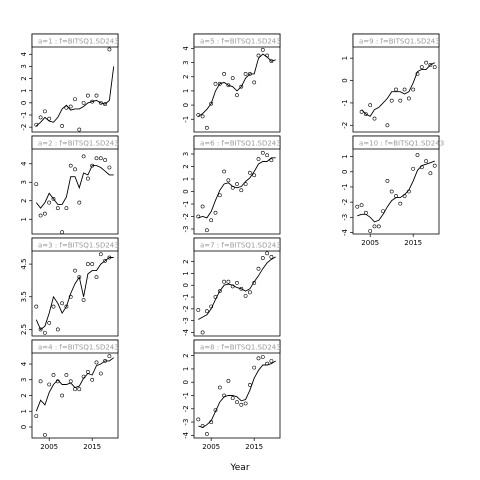 Image resolution: width=480 pixels, height=480 pixels. I want to click on y-tick-label: 2.5, so click(24, 329).